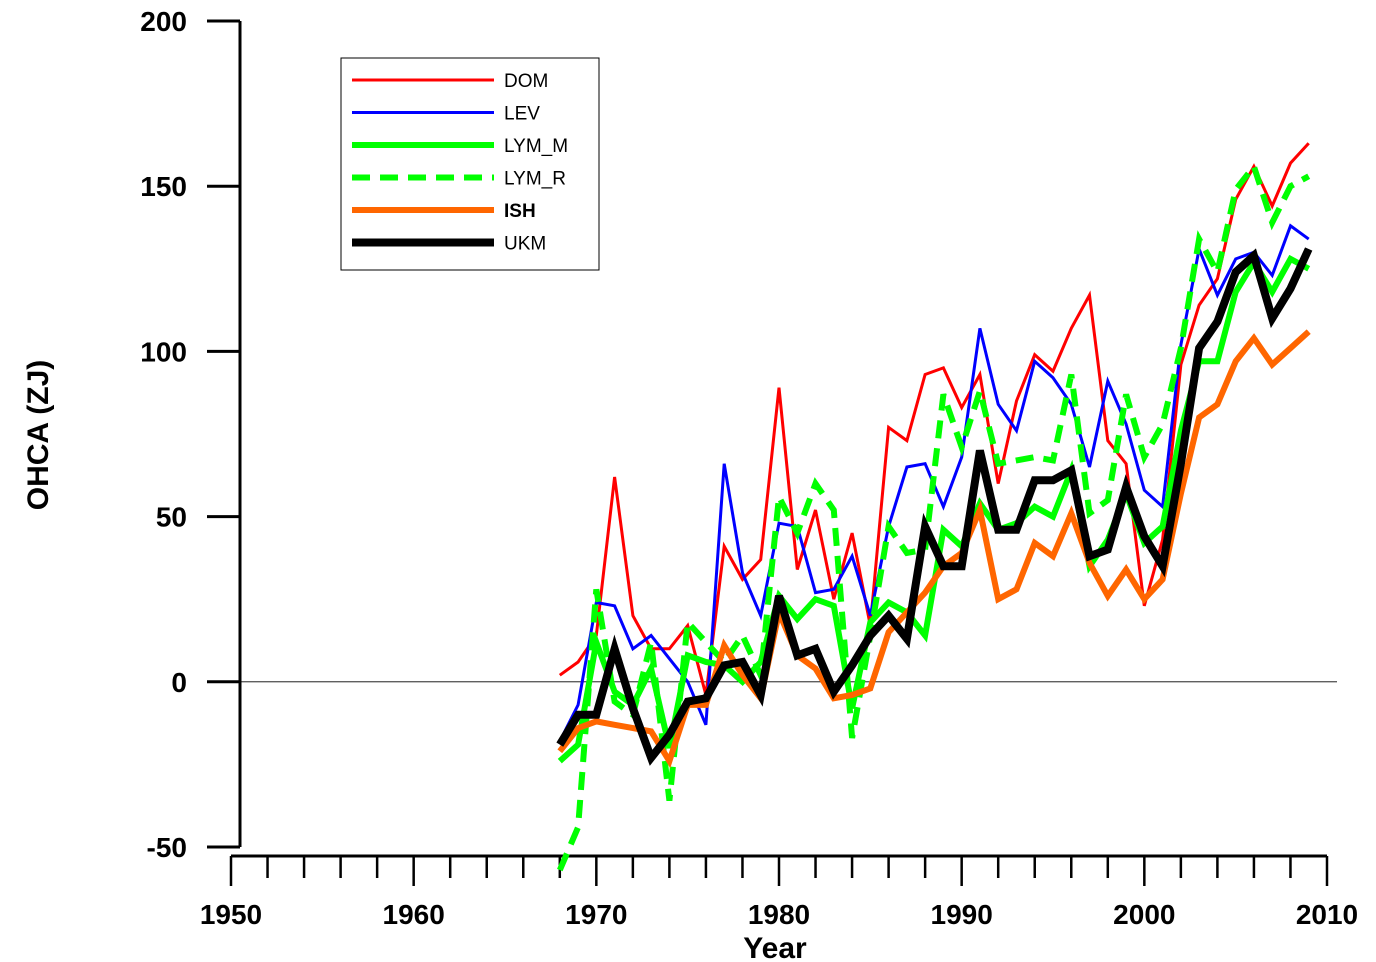  What do you see at coordinates (231, 914) in the screenshot?
I see `x-tick-label: 1950` at bounding box center [231, 914].